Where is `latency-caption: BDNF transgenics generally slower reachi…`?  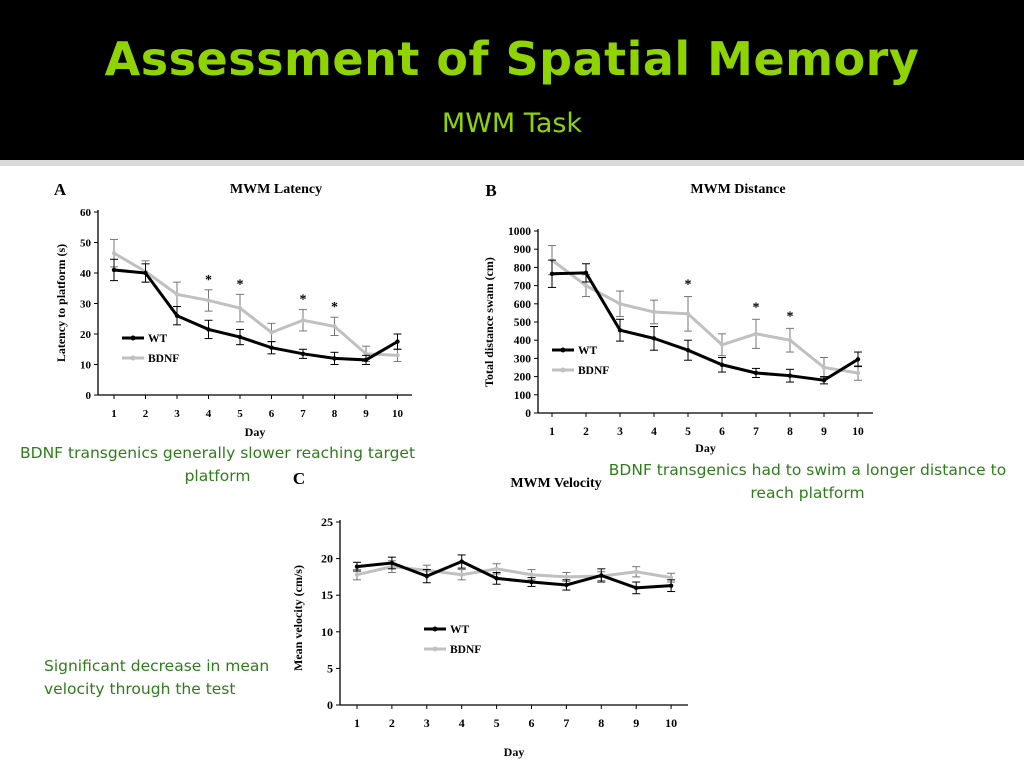
latency-caption: BDNF transgenics generally slower reachi… is located at coordinates (218, 464).